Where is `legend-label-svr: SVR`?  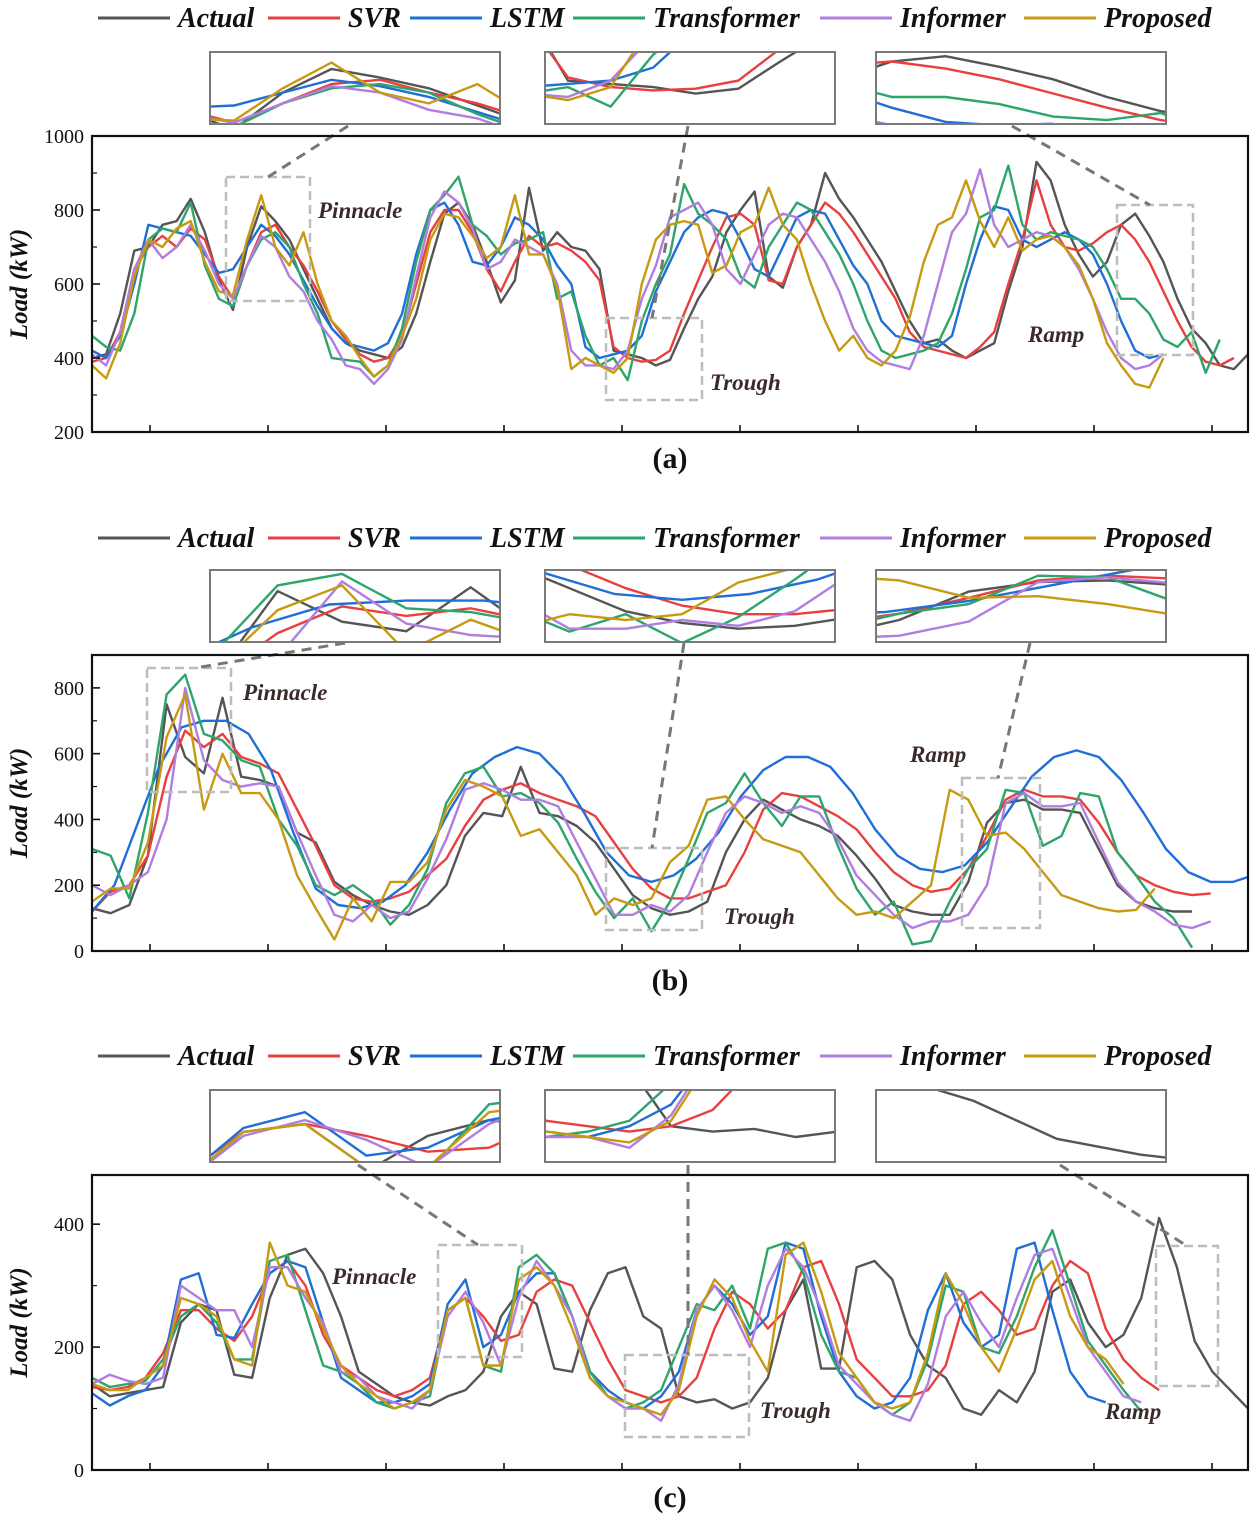 legend-label-svr: SVR is located at coordinates (374, 1056).